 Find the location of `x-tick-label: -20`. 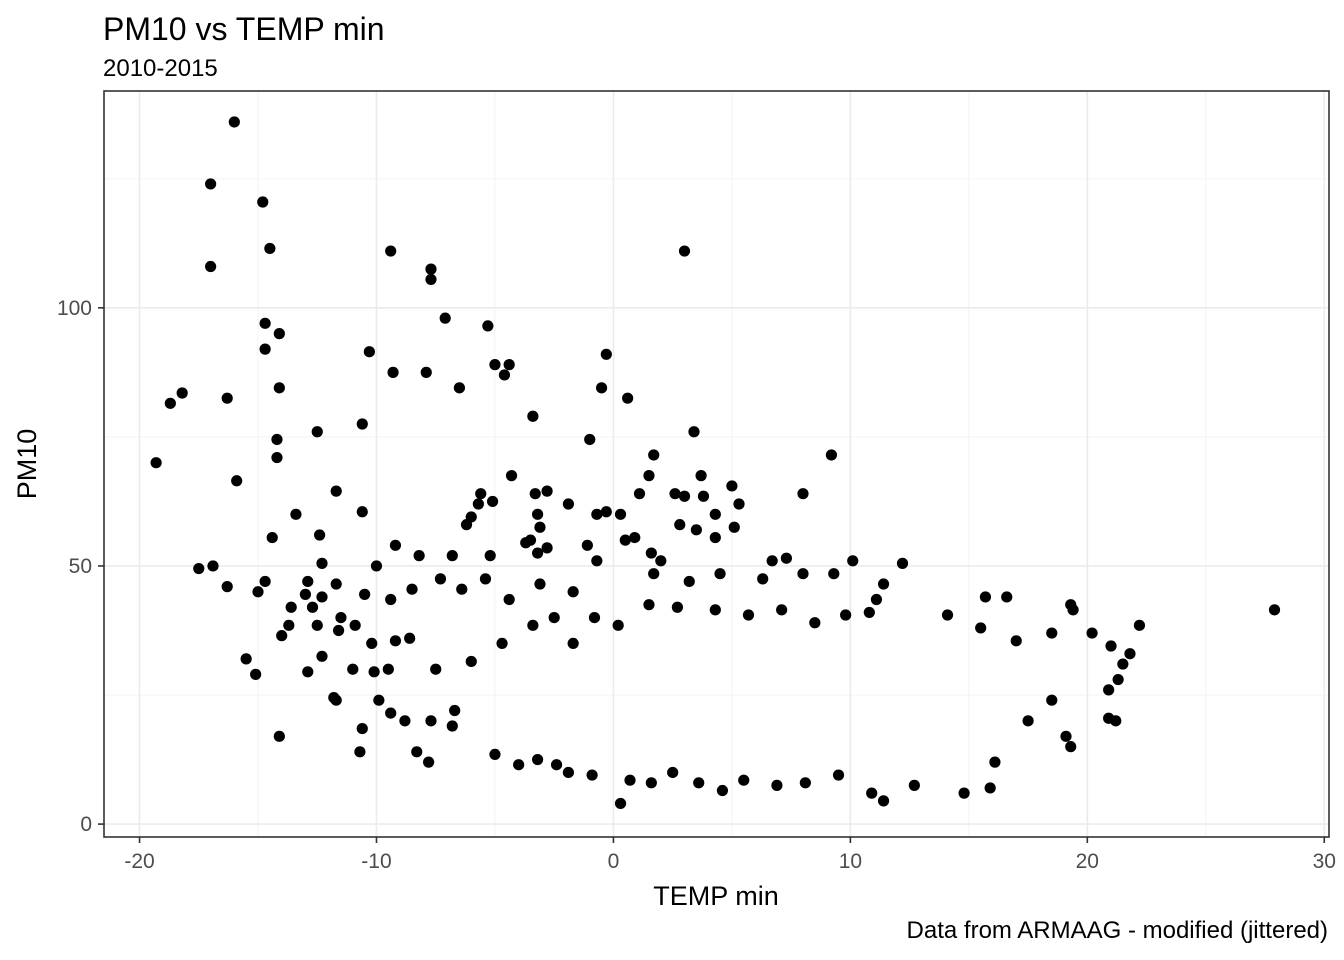

x-tick-label: -20 is located at coordinates (139, 861).